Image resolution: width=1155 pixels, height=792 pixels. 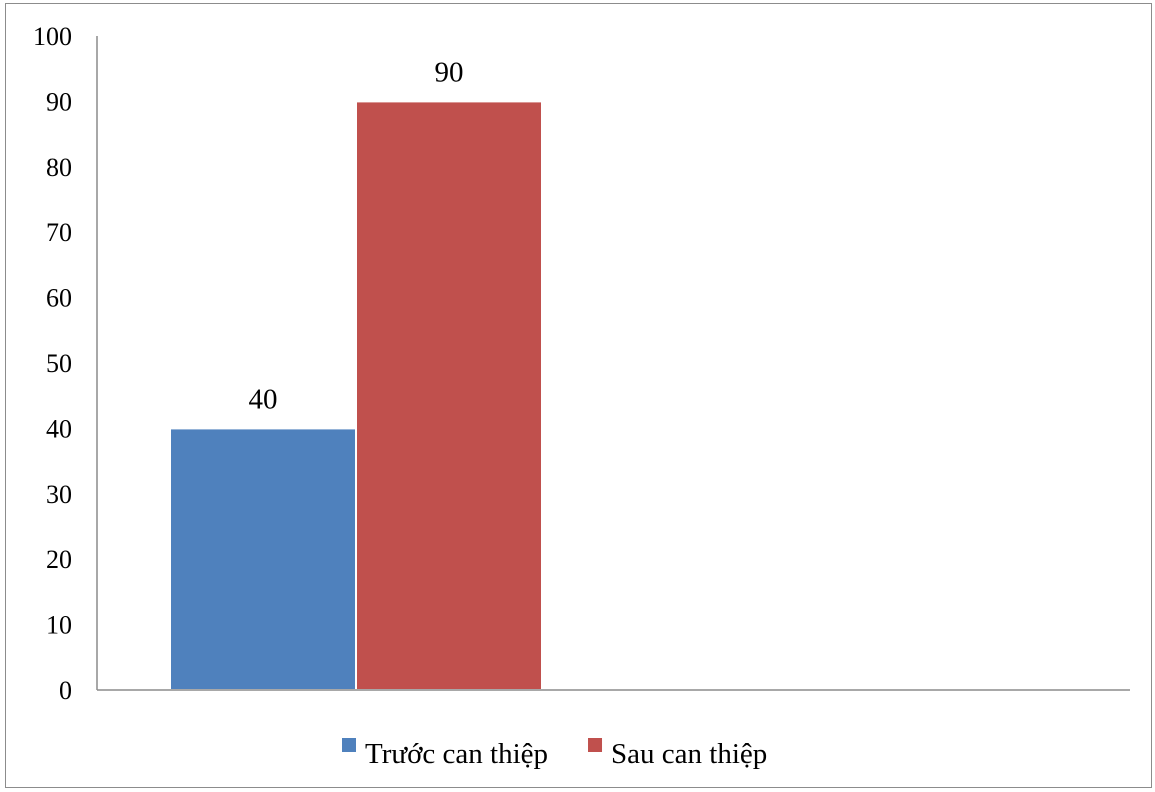 I want to click on bar-before, so click(x=263, y=559).